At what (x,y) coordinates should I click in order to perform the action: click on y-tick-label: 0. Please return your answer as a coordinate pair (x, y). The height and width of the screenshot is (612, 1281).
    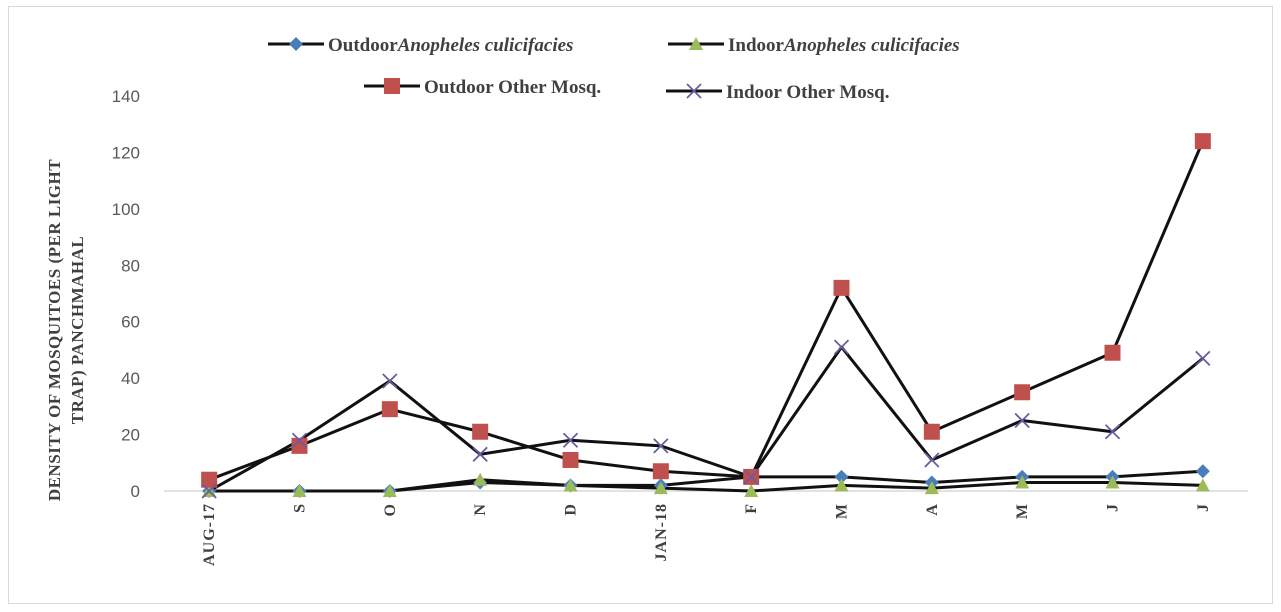
    Looking at the image, I should click on (135, 491).